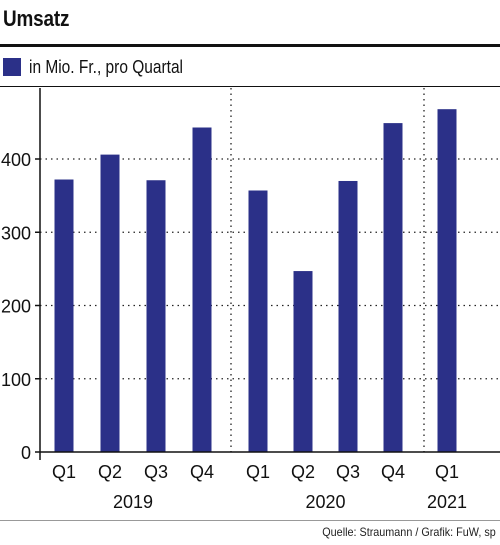  What do you see at coordinates (16, 160) in the screenshot?
I see `y-tick-label: 400` at bounding box center [16, 160].